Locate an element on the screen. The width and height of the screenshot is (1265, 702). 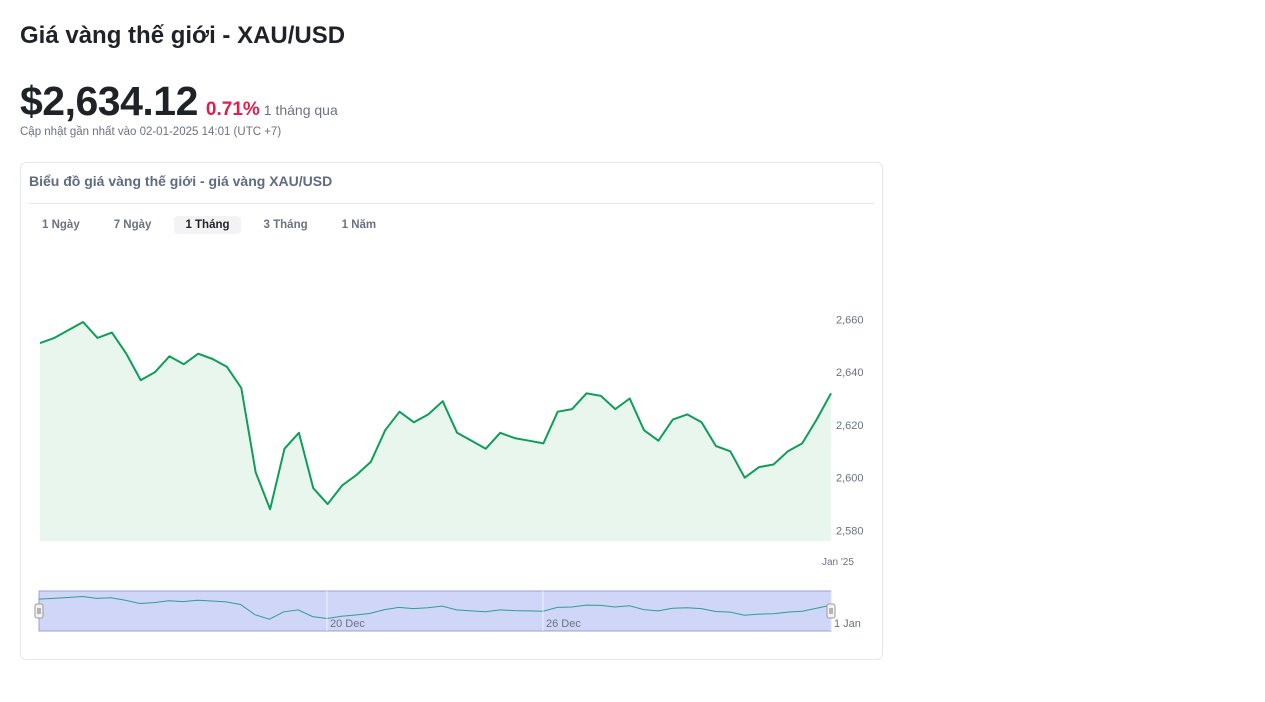
page-title: Giá vàng thế giới - XAU/USD is located at coordinates (183, 35).